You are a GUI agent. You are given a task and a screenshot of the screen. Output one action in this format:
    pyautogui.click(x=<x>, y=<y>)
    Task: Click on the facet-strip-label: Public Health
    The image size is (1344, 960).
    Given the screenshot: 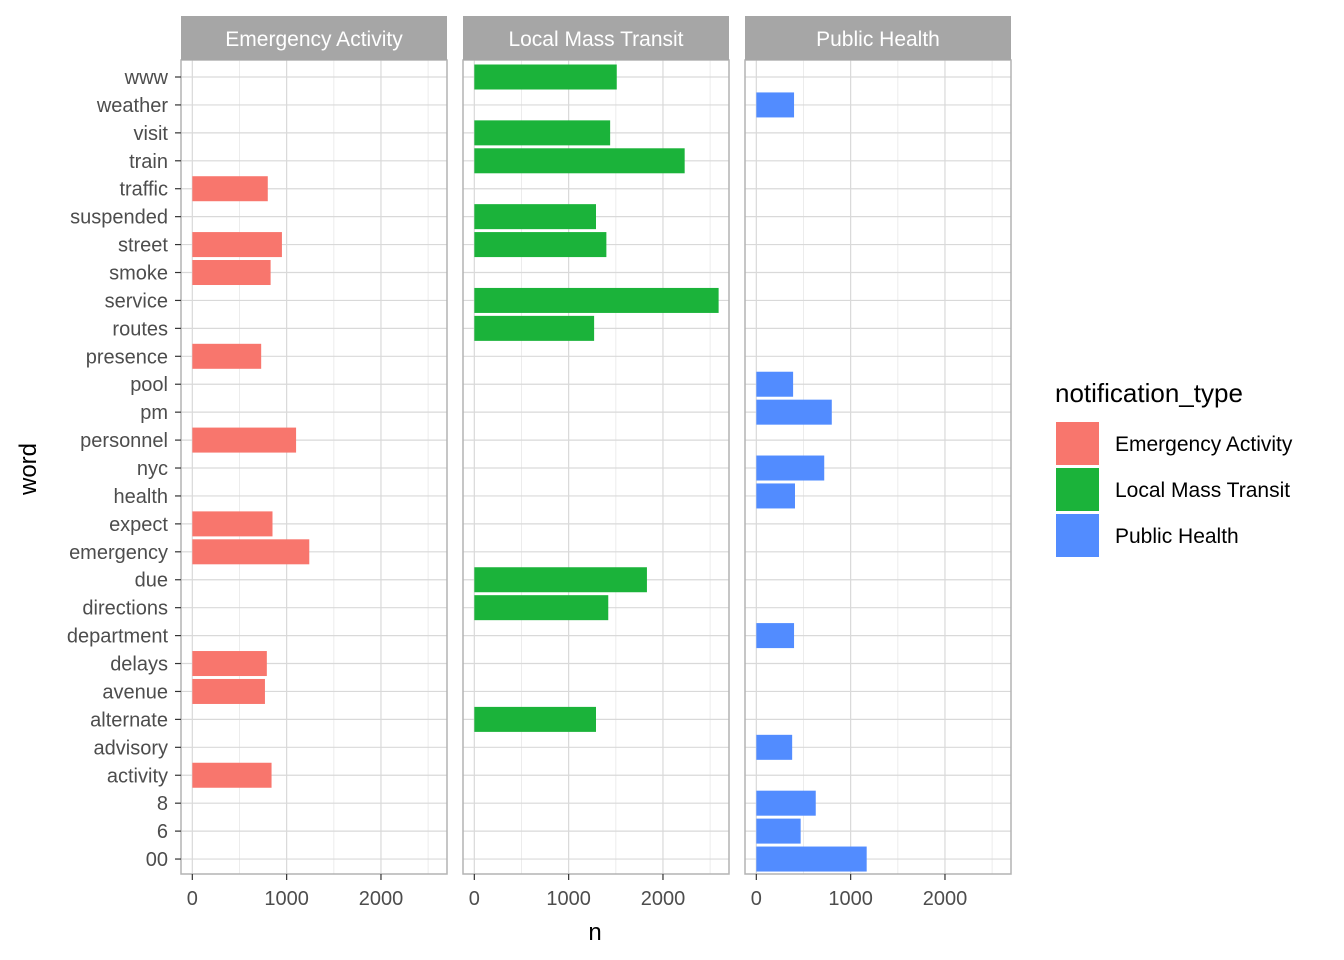 What is the action you would take?
    pyautogui.click(x=878, y=39)
    